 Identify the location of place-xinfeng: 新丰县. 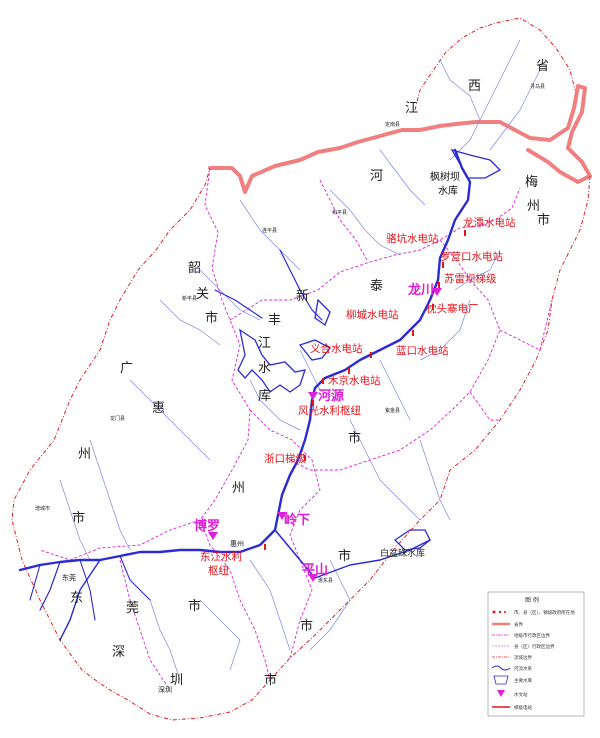
(189, 298).